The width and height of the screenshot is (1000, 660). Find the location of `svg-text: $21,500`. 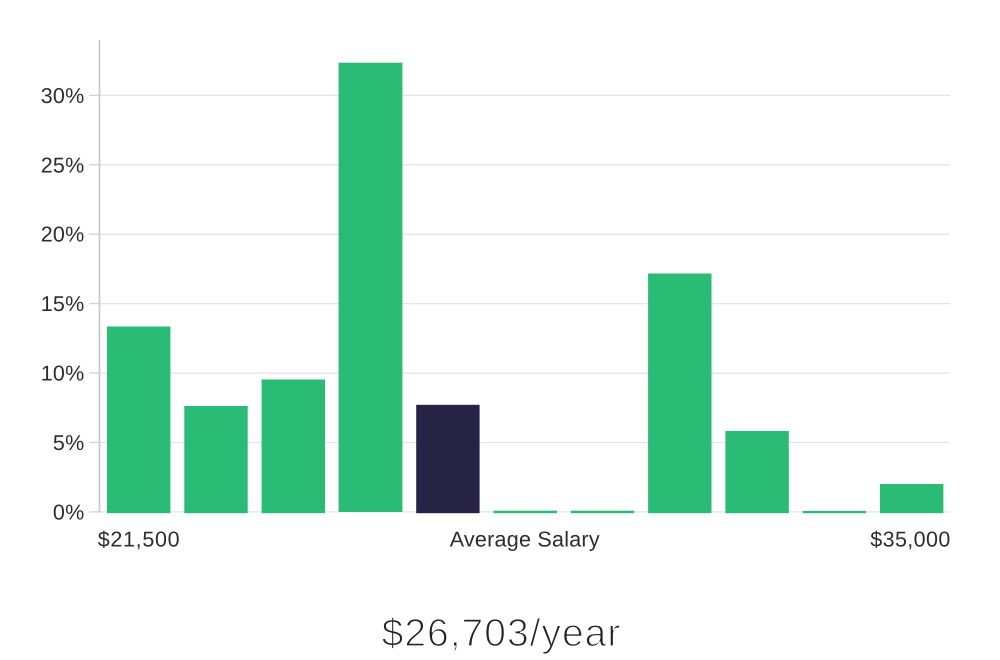

svg-text: $21,500 is located at coordinates (139, 539).